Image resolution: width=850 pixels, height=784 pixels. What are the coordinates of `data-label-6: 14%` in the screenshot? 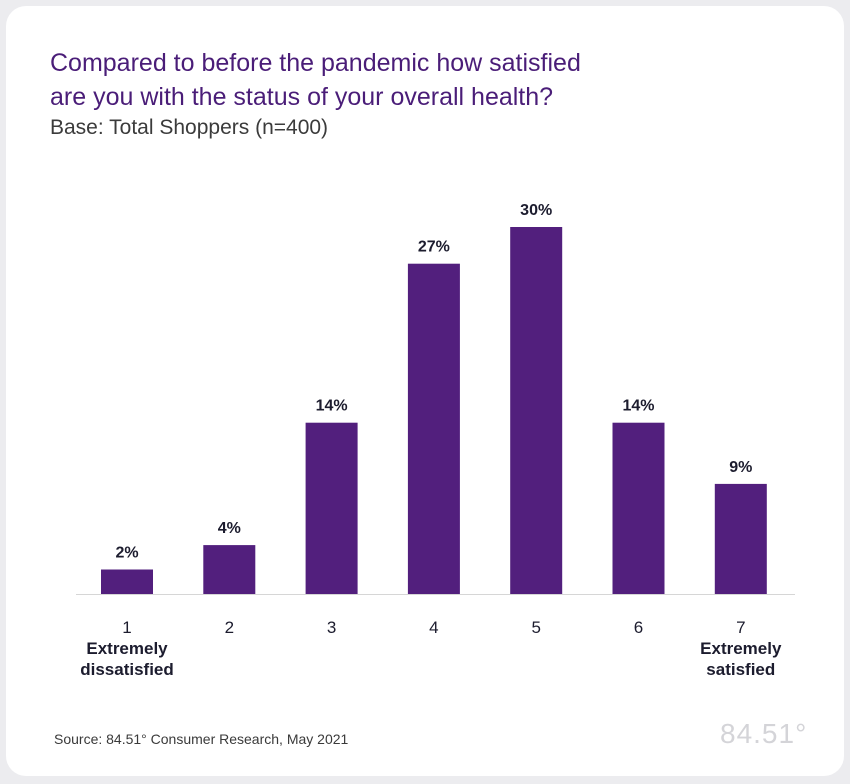 It's located at (638, 406).